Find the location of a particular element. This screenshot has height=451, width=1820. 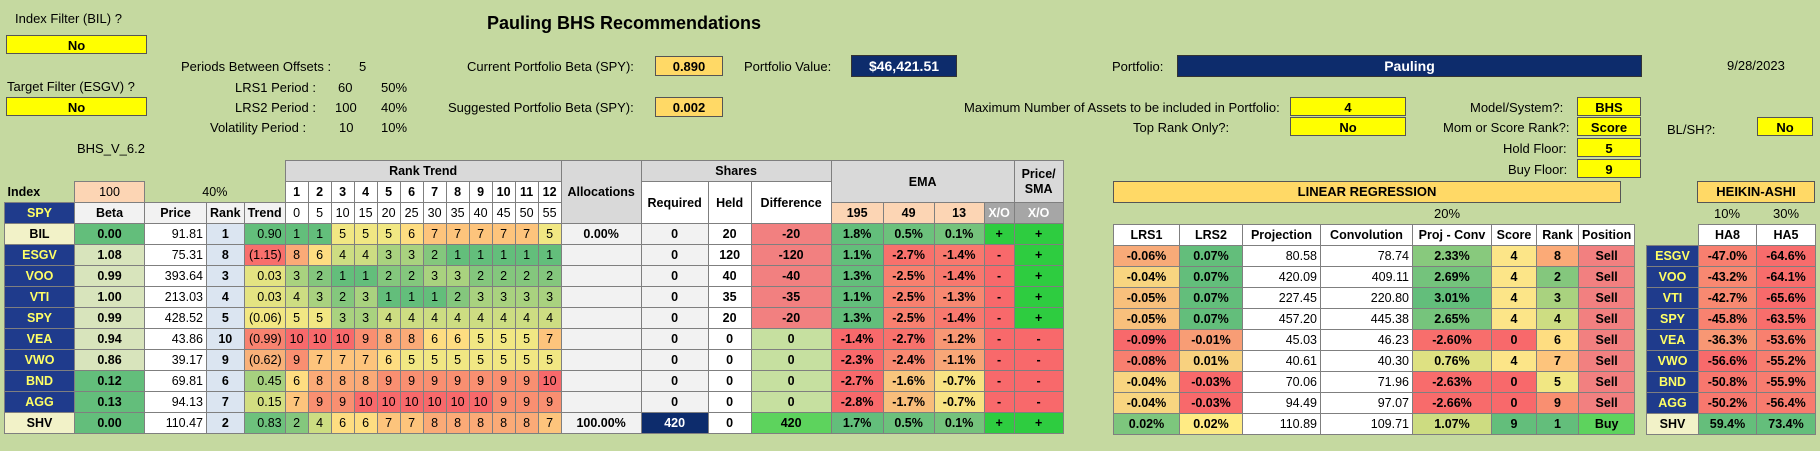

ema-col-195: 195 is located at coordinates (857, 213).